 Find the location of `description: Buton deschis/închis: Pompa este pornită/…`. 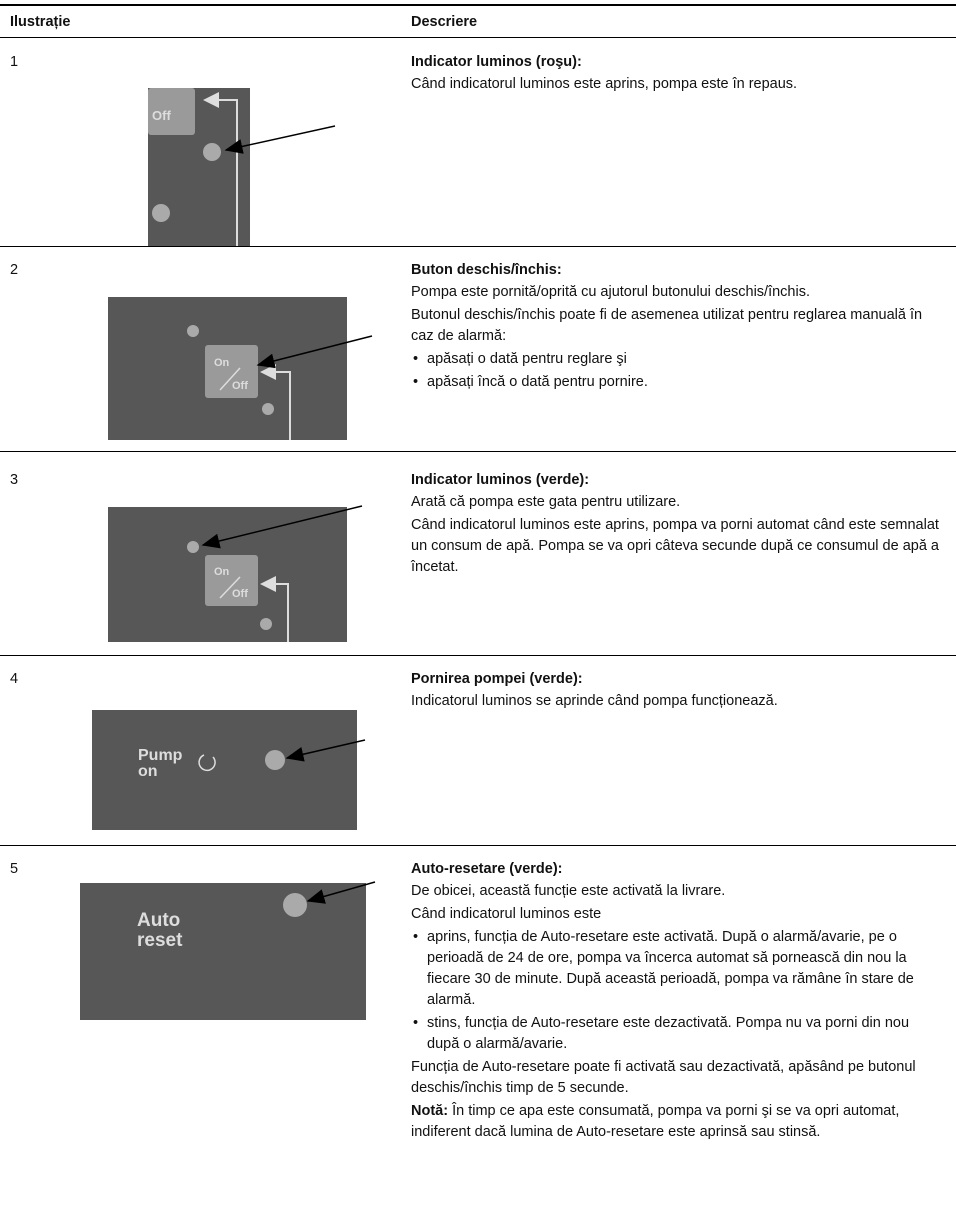

description: Buton deschis/închis: Pompa este pornită/… is located at coordinates (677, 327).